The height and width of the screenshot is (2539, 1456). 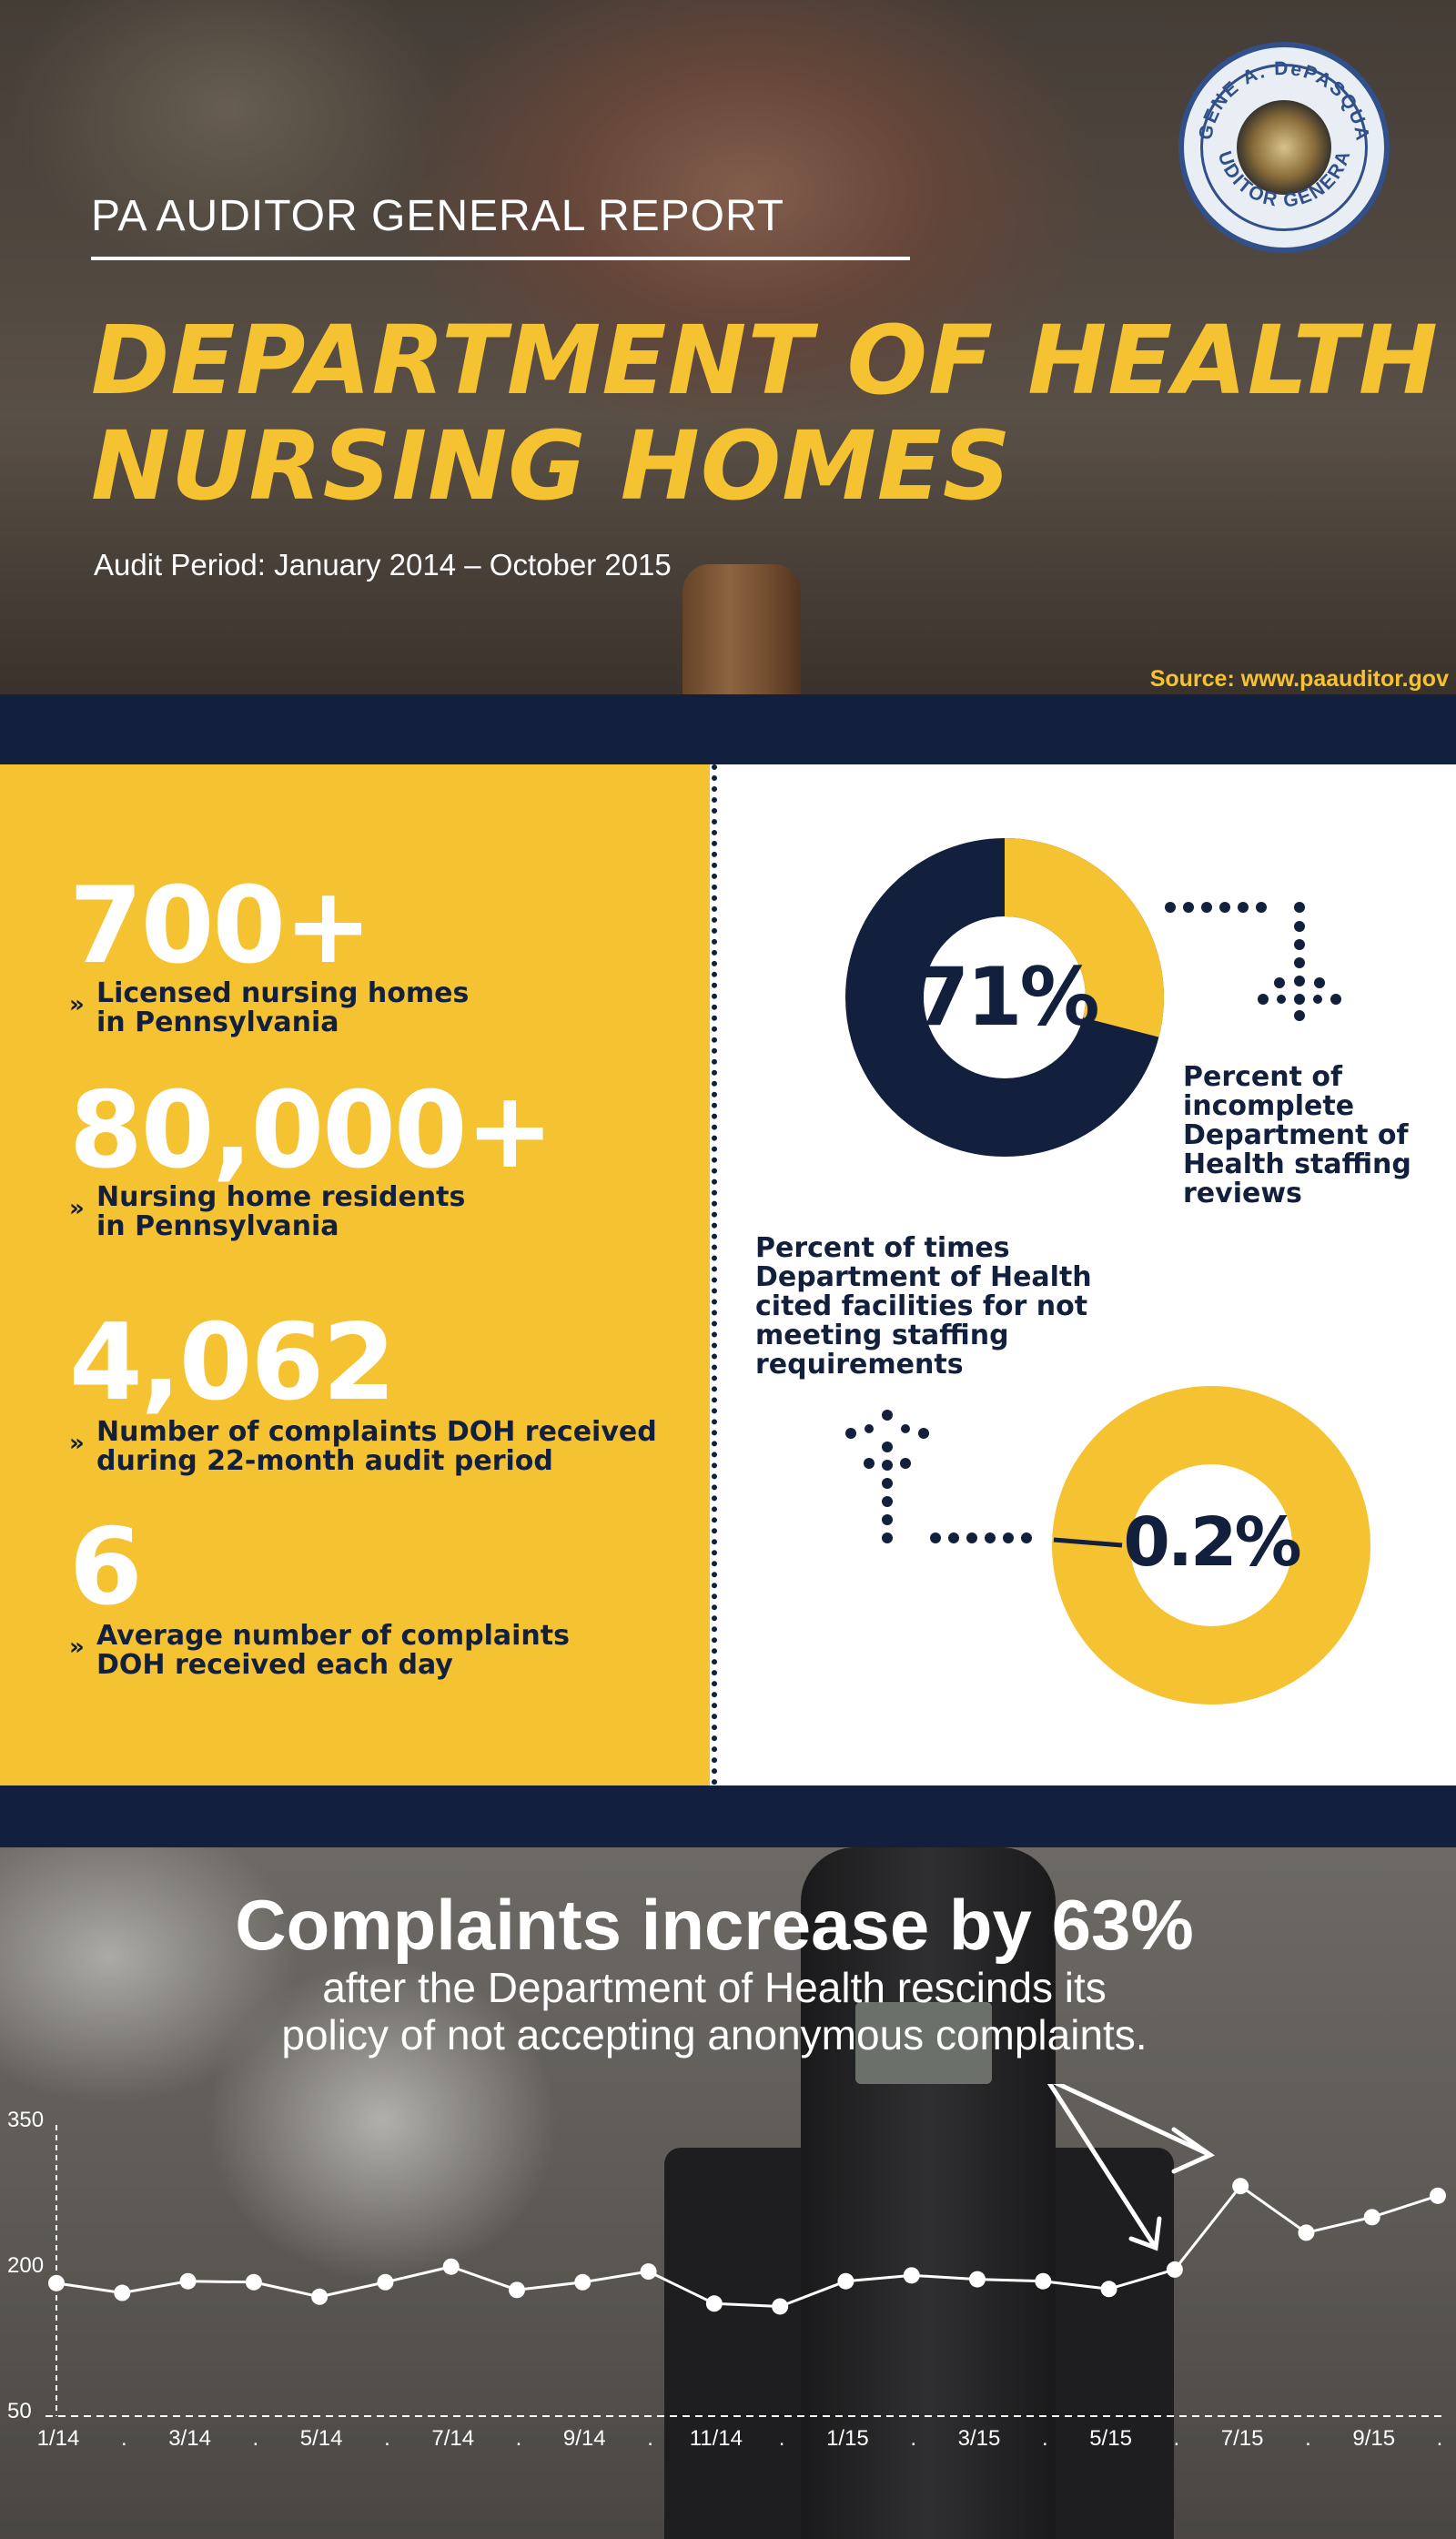 I want to click on donut-1-value: 71%, so click(x=1007, y=997).